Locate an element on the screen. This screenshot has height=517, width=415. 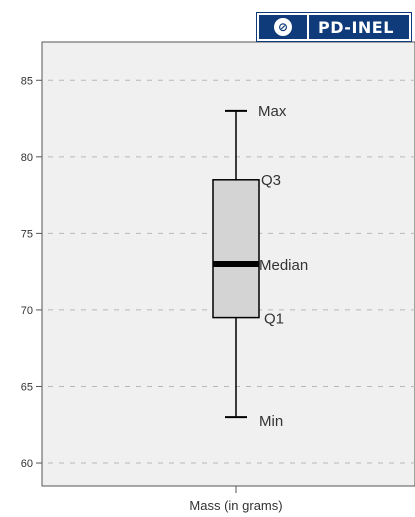
max-label: Max is located at coordinates (272, 111).